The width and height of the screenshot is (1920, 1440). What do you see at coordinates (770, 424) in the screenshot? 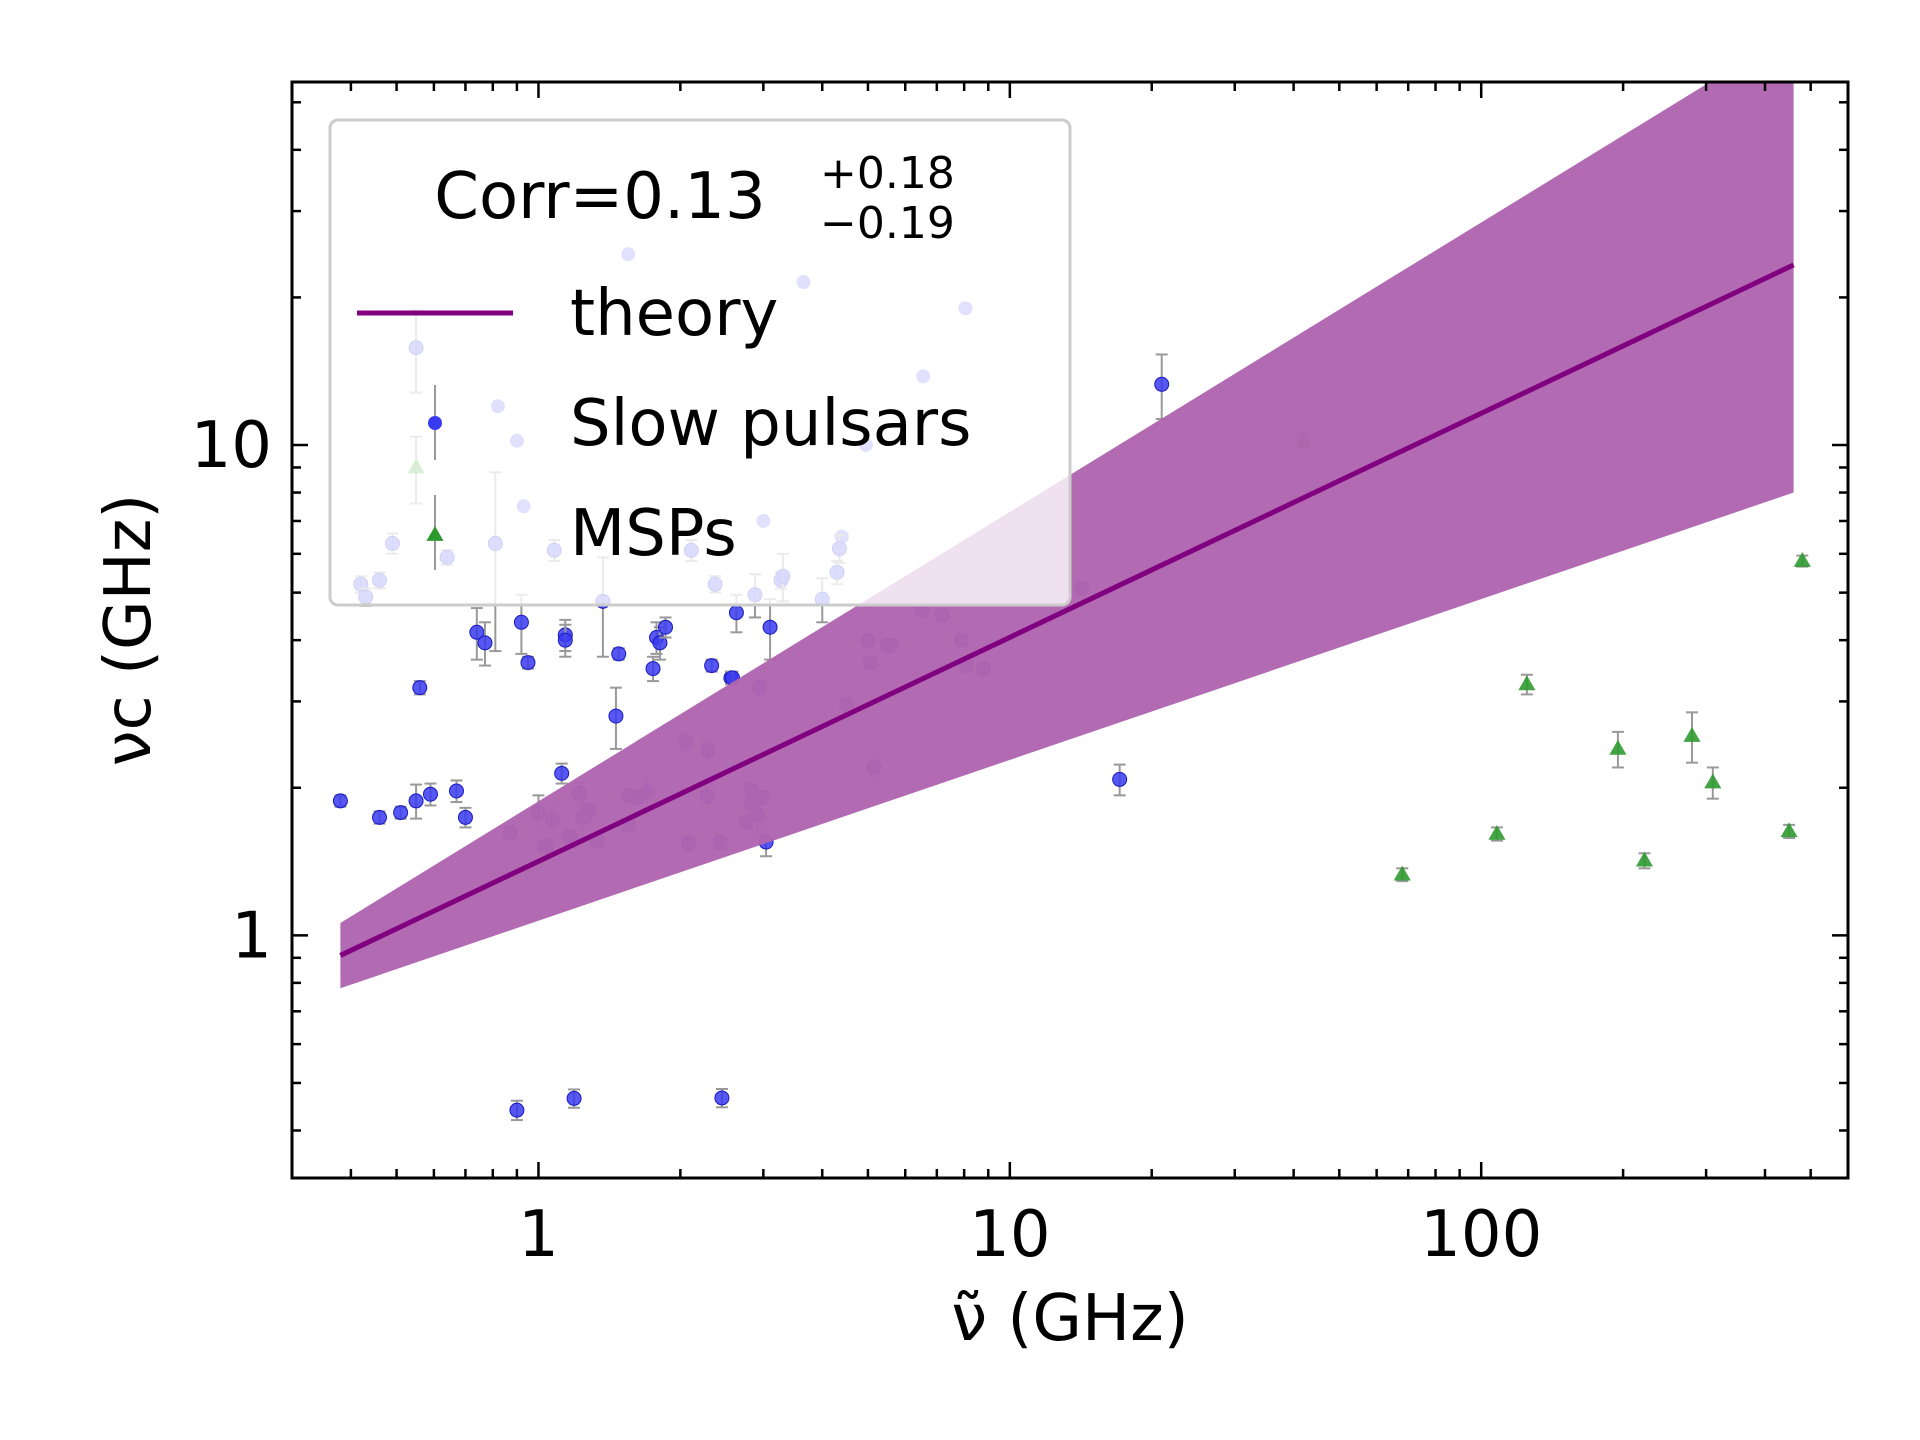
I see `legend-label-slow-pulsars: Slow pulsars` at bounding box center [770, 424].